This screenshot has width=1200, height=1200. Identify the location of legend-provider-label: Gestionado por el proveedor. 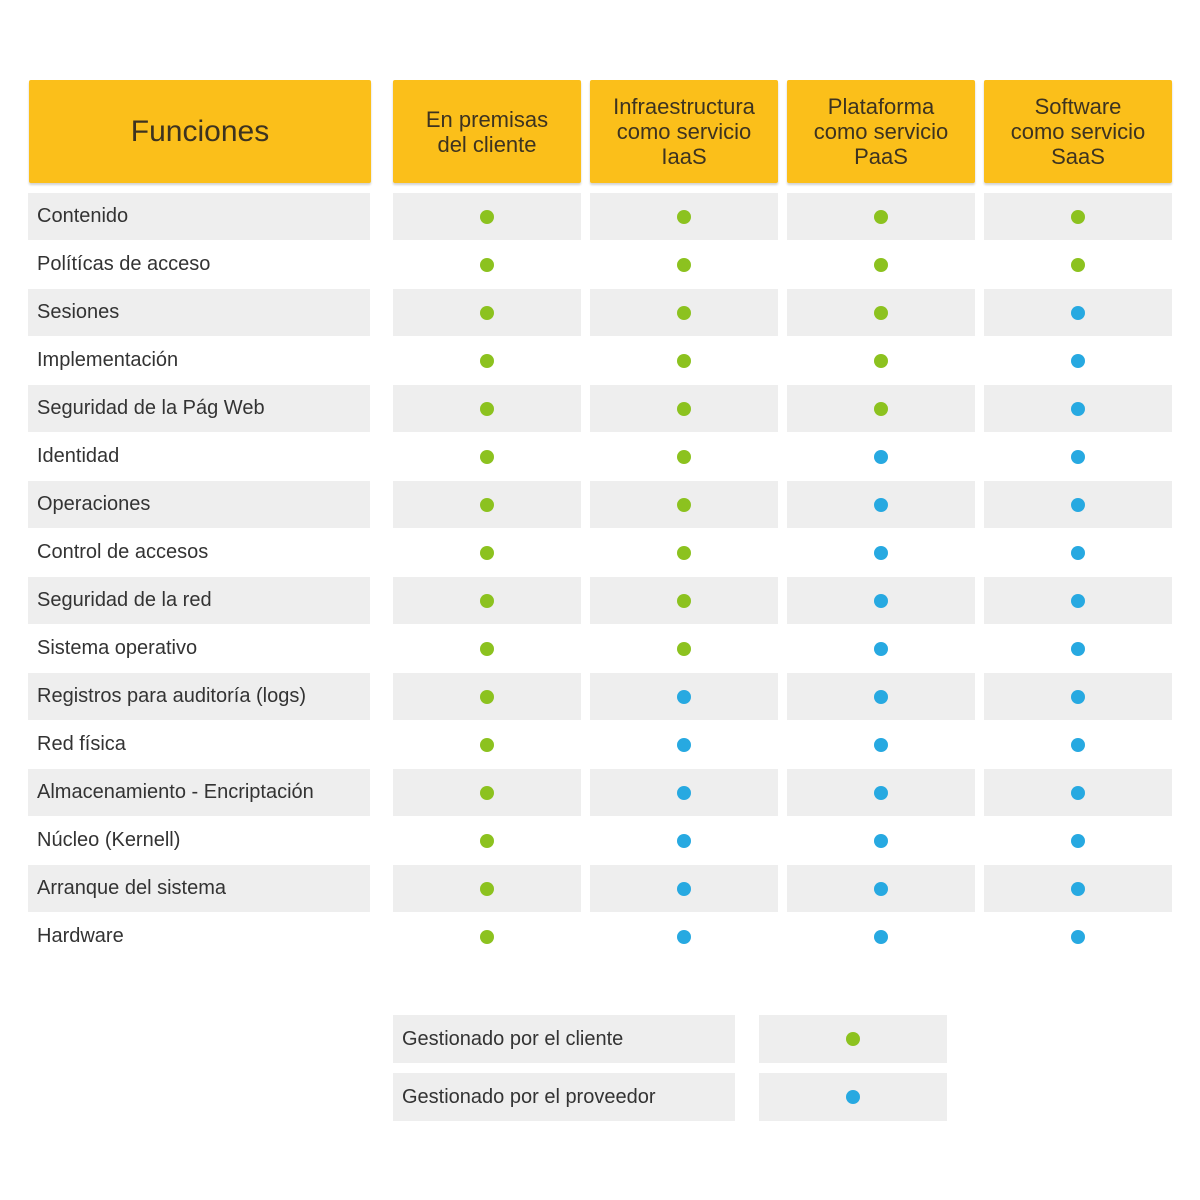
(564, 1097).